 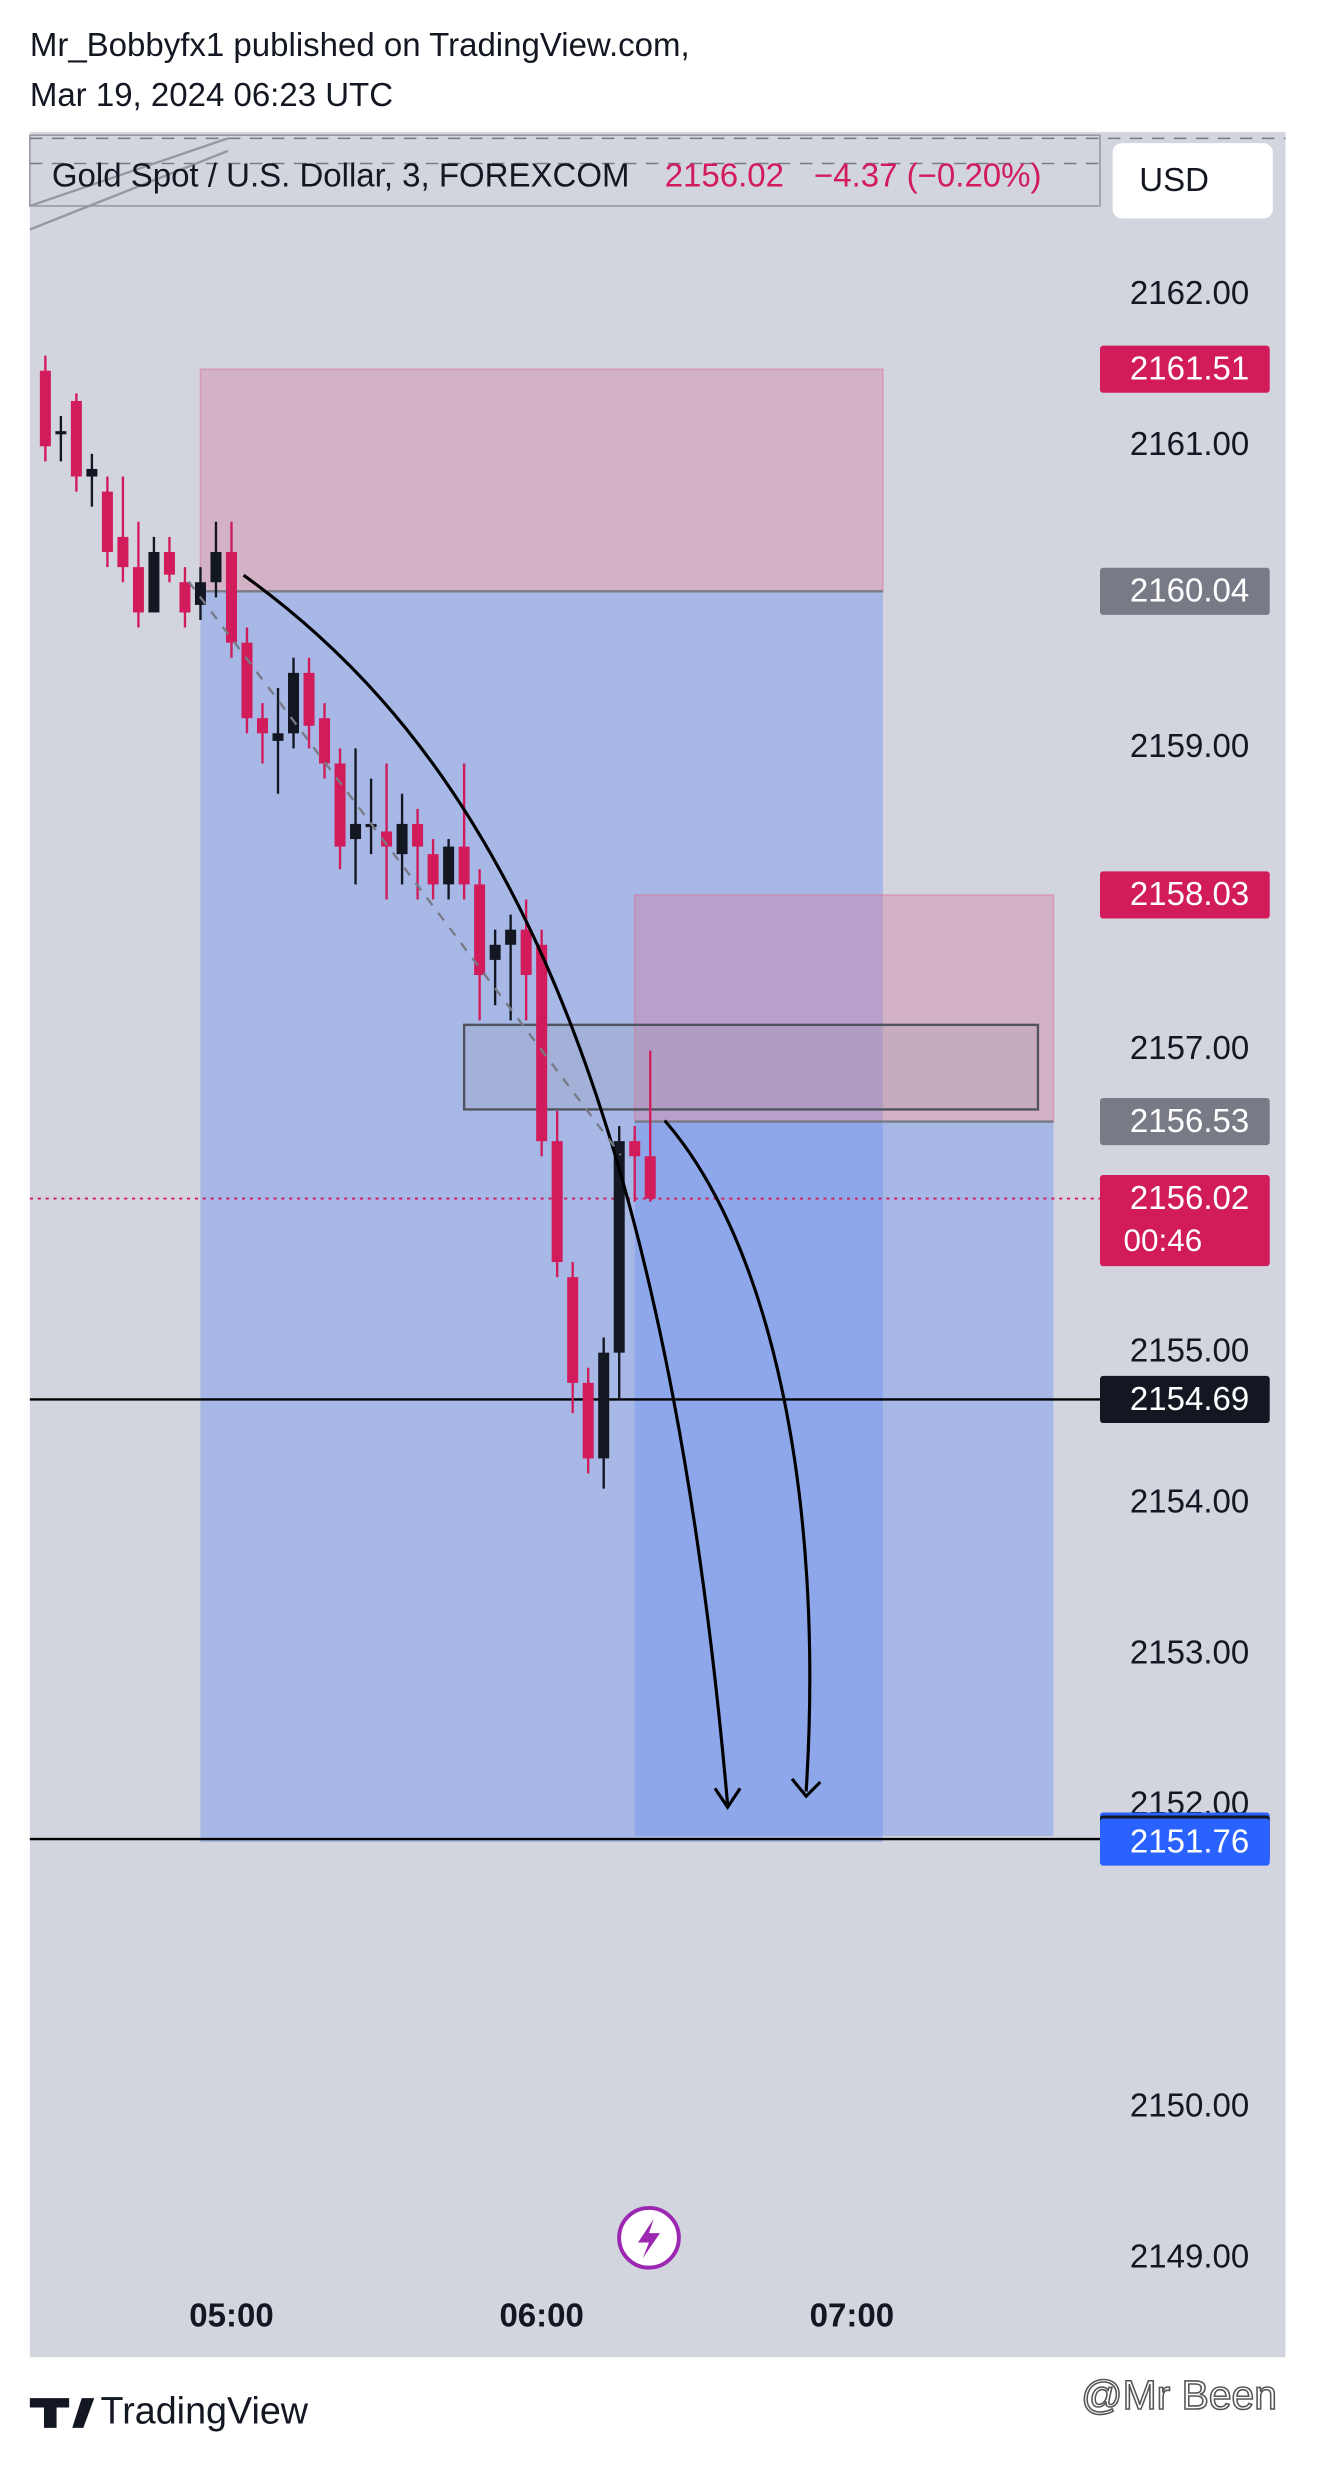 I want to click on last-price: 2156.02, so click(x=724, y=174).